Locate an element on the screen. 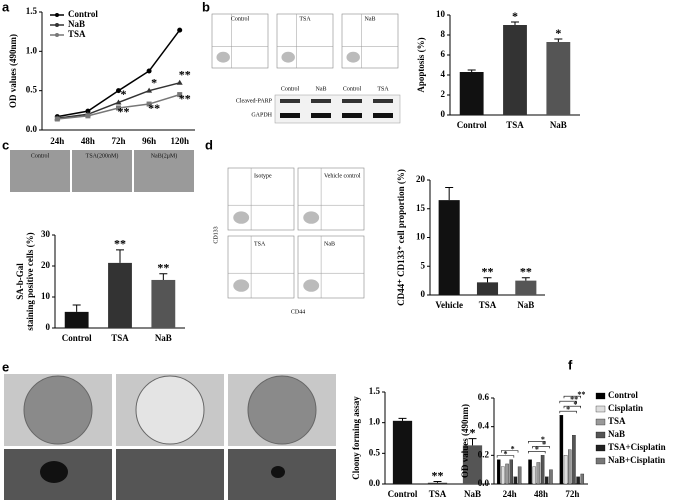 This screenshot has width=685, height=502. y-axis-label: SA-b-Gal is located at coordinates (20, 281).